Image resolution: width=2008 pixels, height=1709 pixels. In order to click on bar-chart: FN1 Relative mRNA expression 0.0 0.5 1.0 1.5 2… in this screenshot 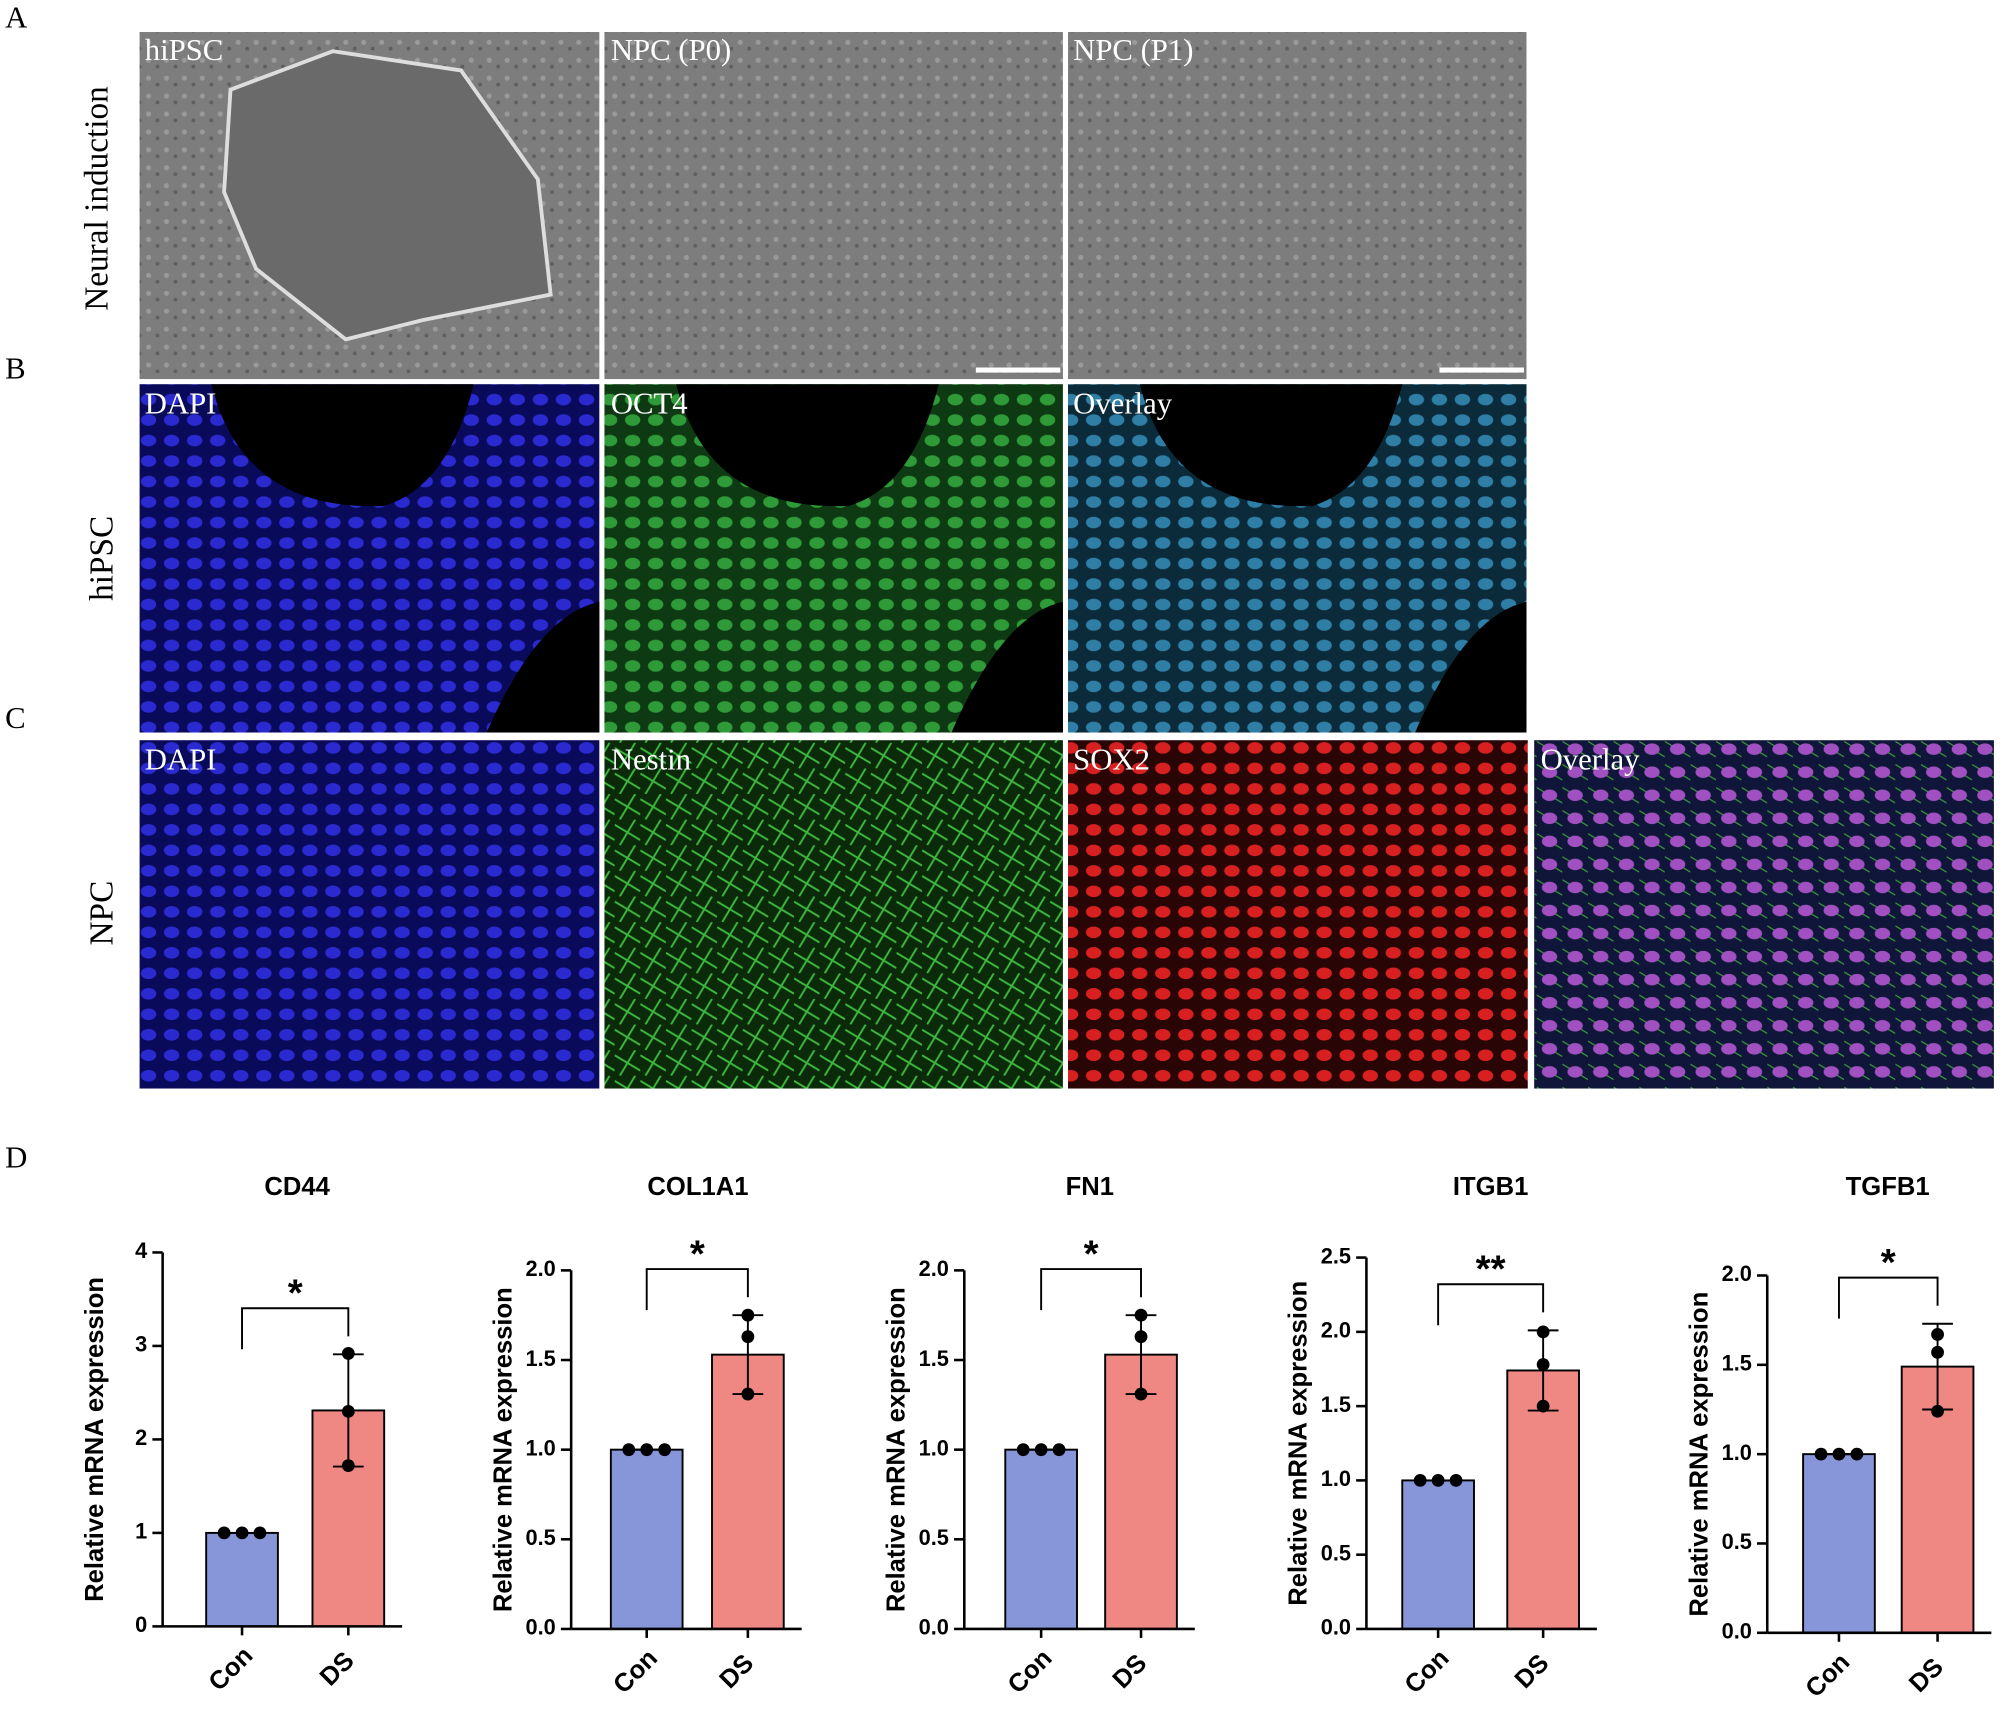, I will do `click(1038, 1436)`.